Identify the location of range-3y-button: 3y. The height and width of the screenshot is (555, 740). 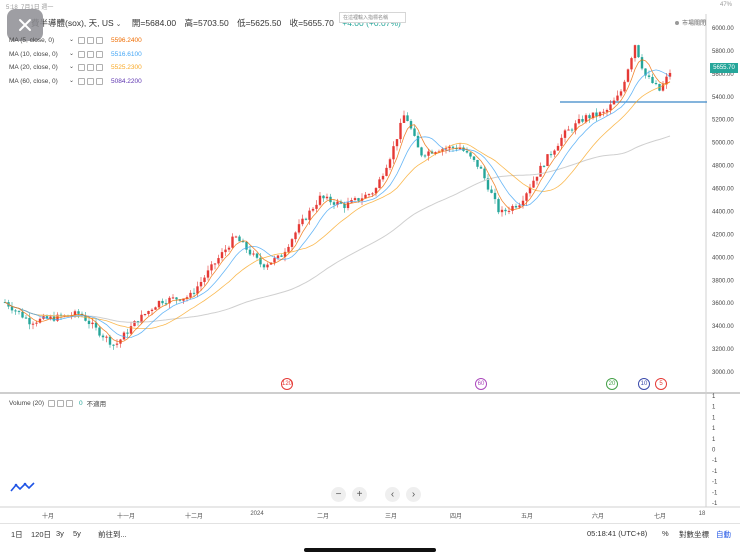
(60, 533).